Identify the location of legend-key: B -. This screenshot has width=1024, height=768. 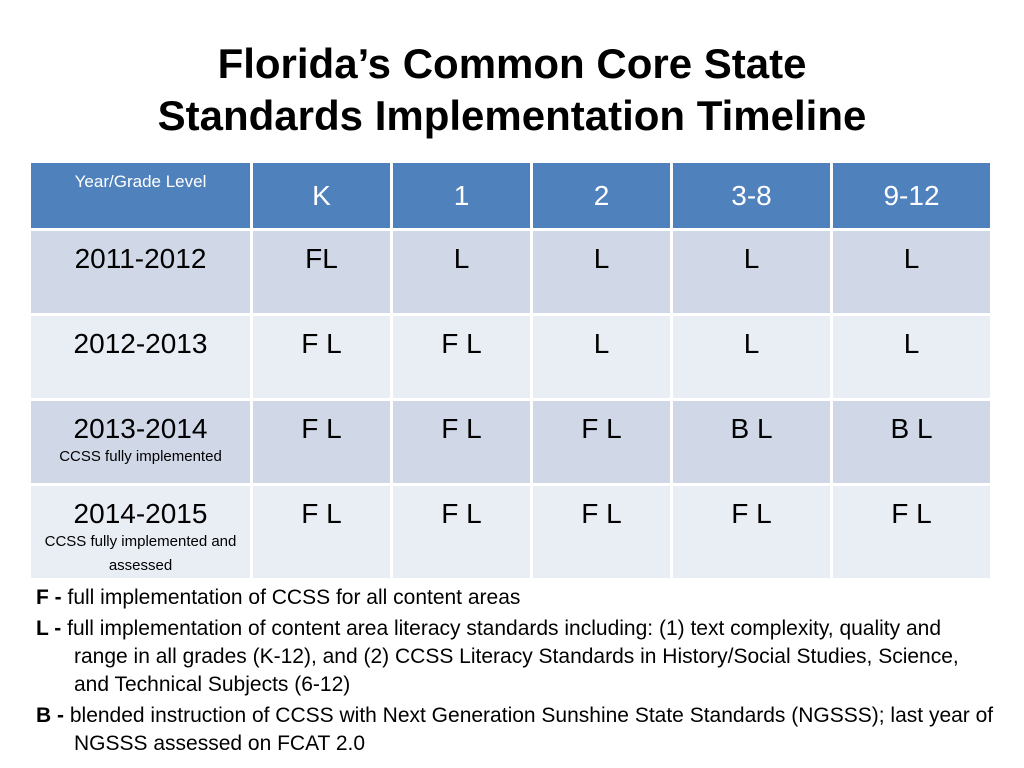
(50, 715).